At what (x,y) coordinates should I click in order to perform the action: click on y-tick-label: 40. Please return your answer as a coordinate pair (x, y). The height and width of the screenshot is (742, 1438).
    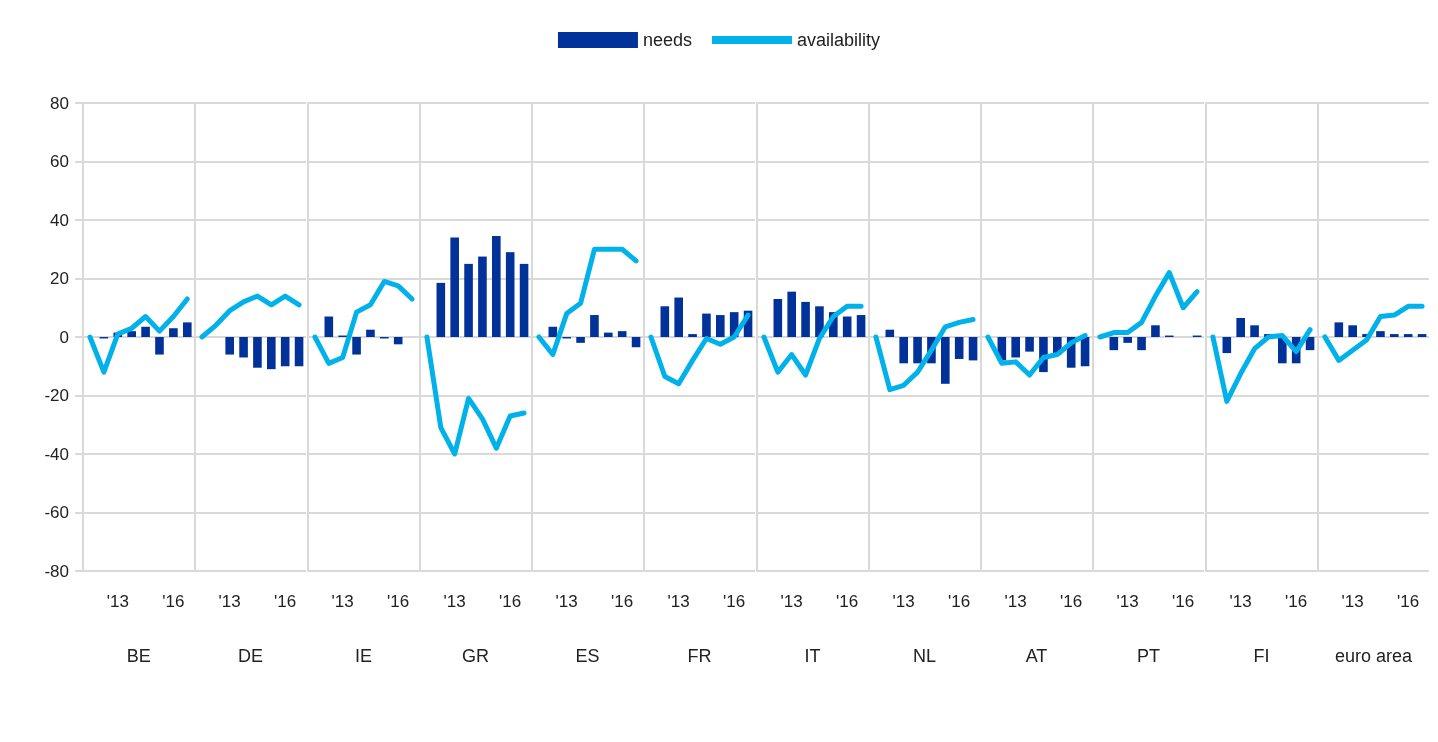
    Looking at the image, I should click on (59, 220).